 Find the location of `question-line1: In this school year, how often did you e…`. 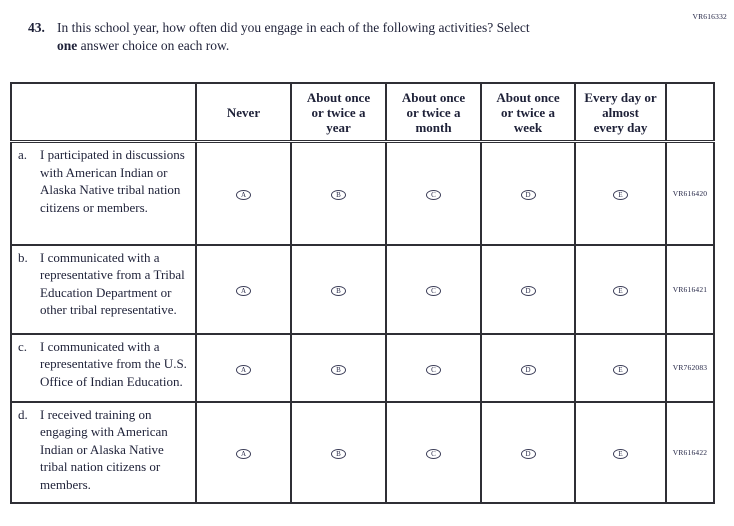

question-line1: In this school year, how often did you e… is located at coordinates (293, 27).